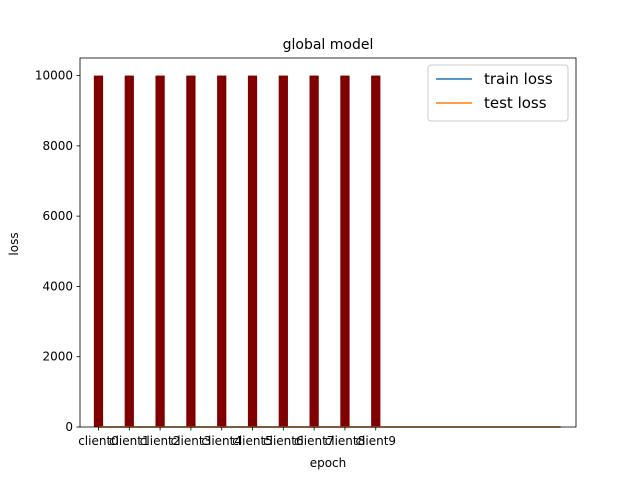 This screenshot has width=640, height=480. What do you see at coordinates (14, 243) in the screenshot?
I see `y-axis-label: loss` at bounding box center [14, 243].